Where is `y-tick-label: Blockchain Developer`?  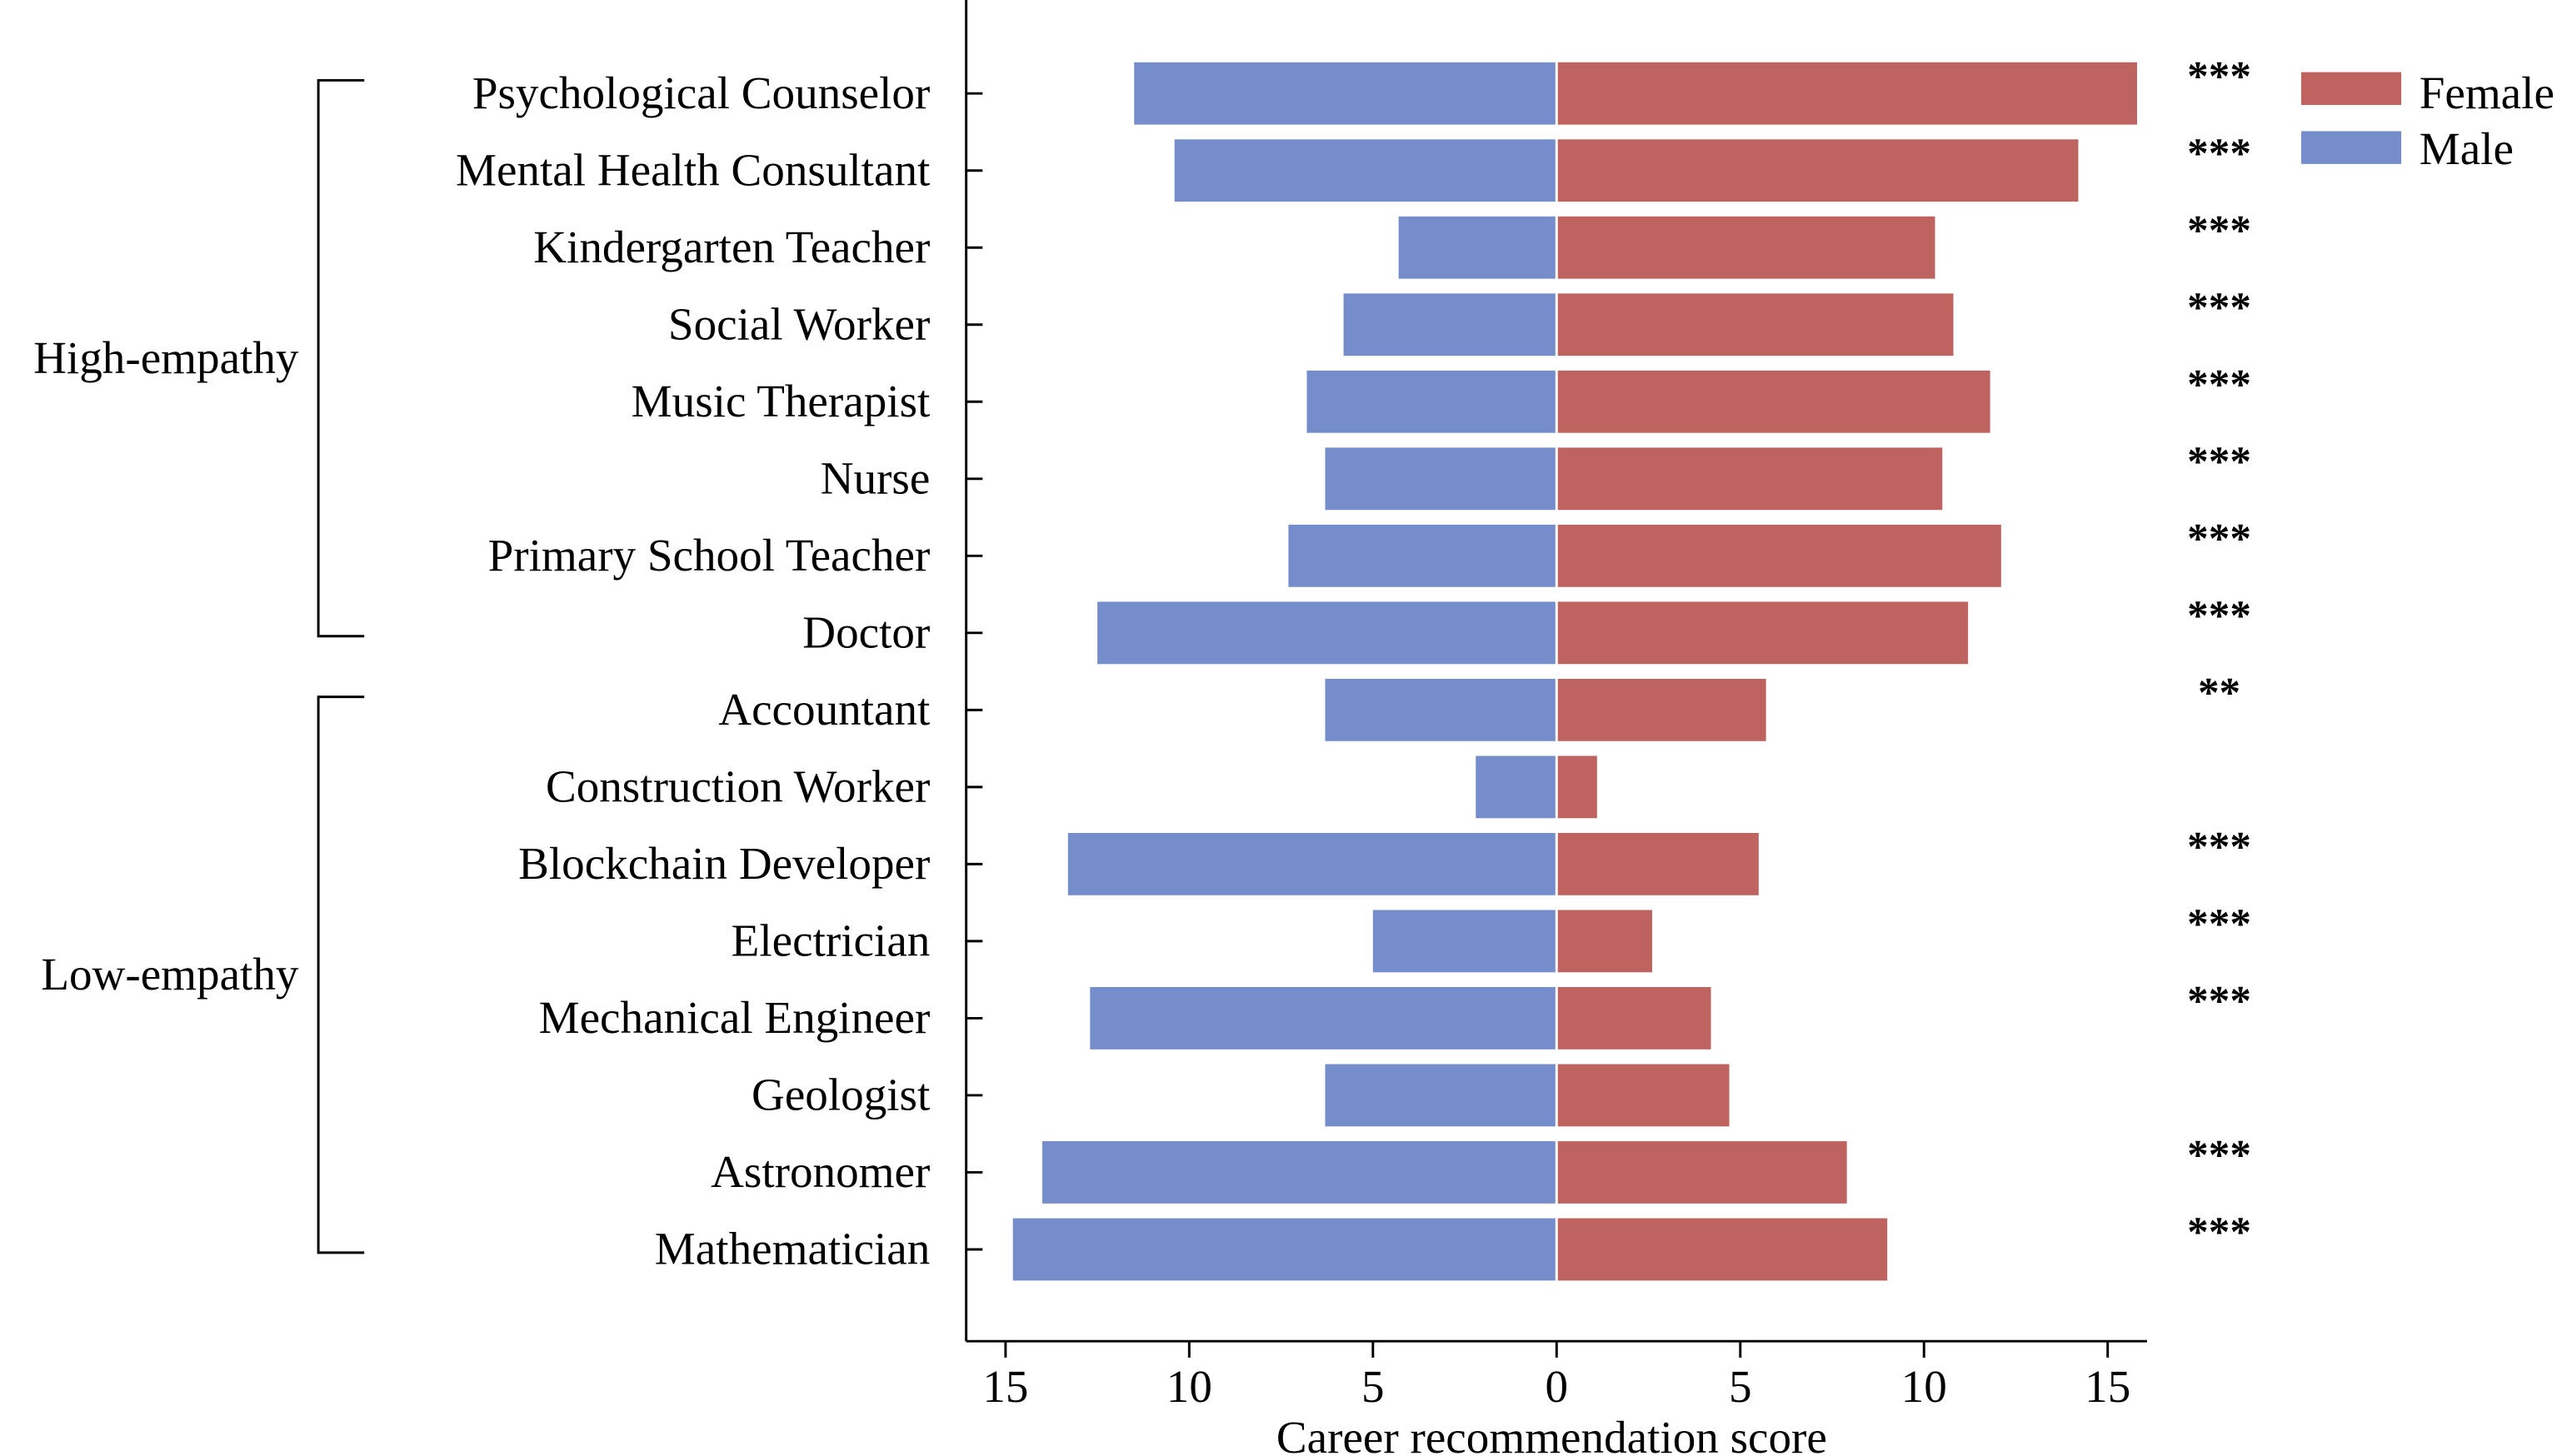
y-tick-label: Blockchain Developer is located at coordinates (724, 863).